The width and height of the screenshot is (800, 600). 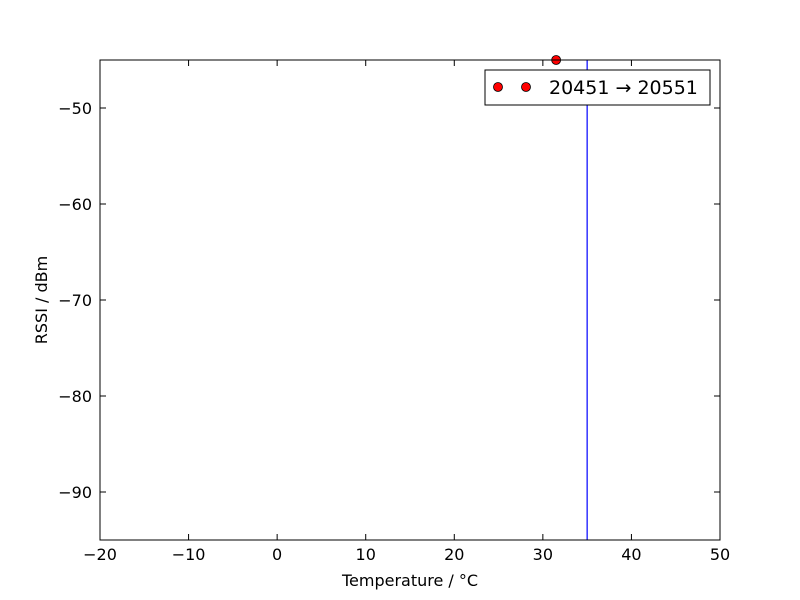 What do you see at coordinates (409, 580) in the screenshot?
I see `x-axis-label: Temperature / °C` at bounding box center [409, 580].